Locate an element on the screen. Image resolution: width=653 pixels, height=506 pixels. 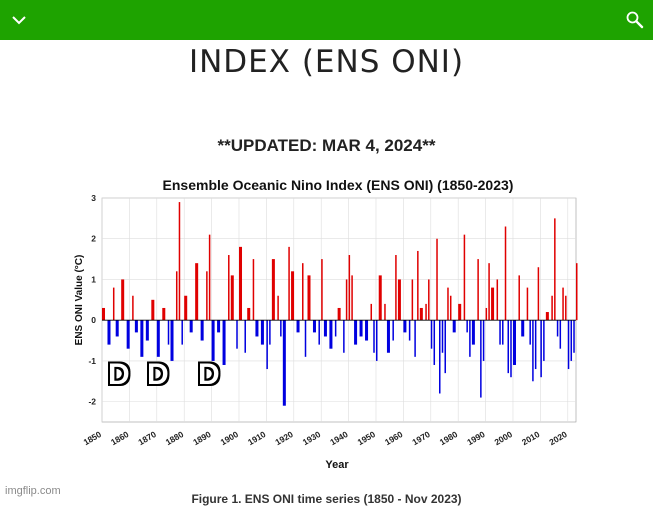
x-tick-label: 1960 is located at coordinates (394, 438).